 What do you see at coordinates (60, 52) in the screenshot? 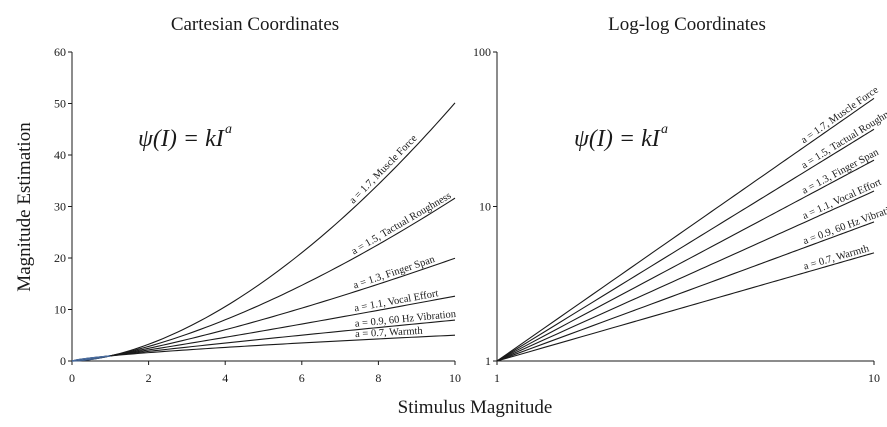
I see `y-tick-label: 60` at bounding box center [60, 52].